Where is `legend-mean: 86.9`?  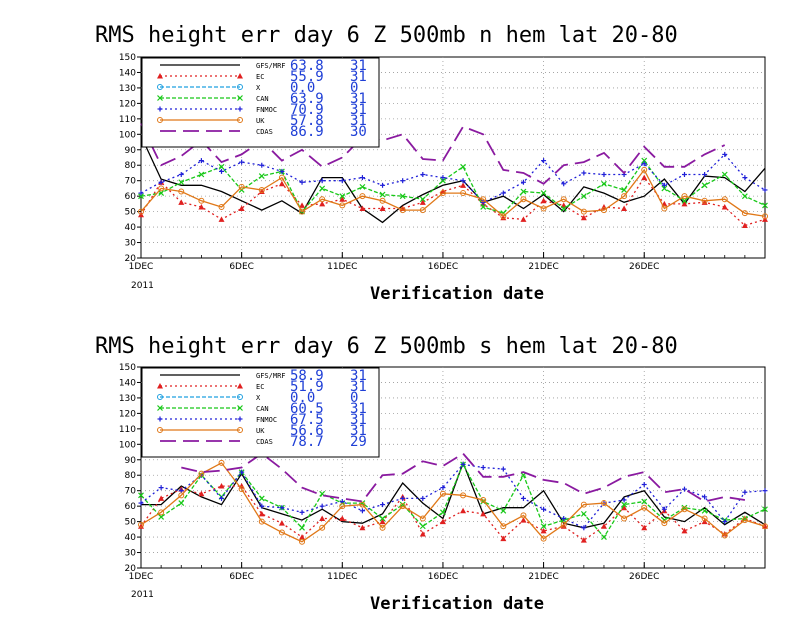
legend-mean: 86.9 is located at coordinates (307, 132).